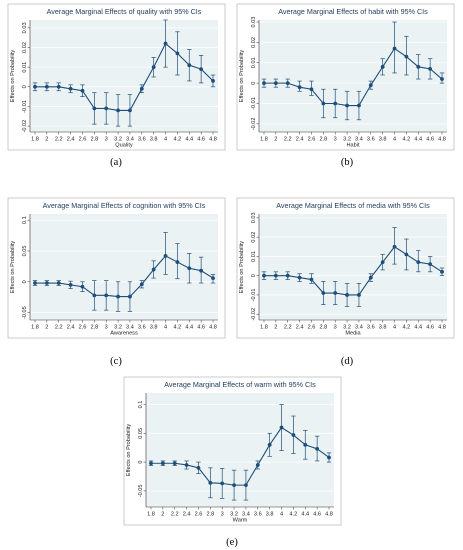  Describe the element at coordinates (116, 162) in the screenshot. I see `panel-caption: (a)` at that location.